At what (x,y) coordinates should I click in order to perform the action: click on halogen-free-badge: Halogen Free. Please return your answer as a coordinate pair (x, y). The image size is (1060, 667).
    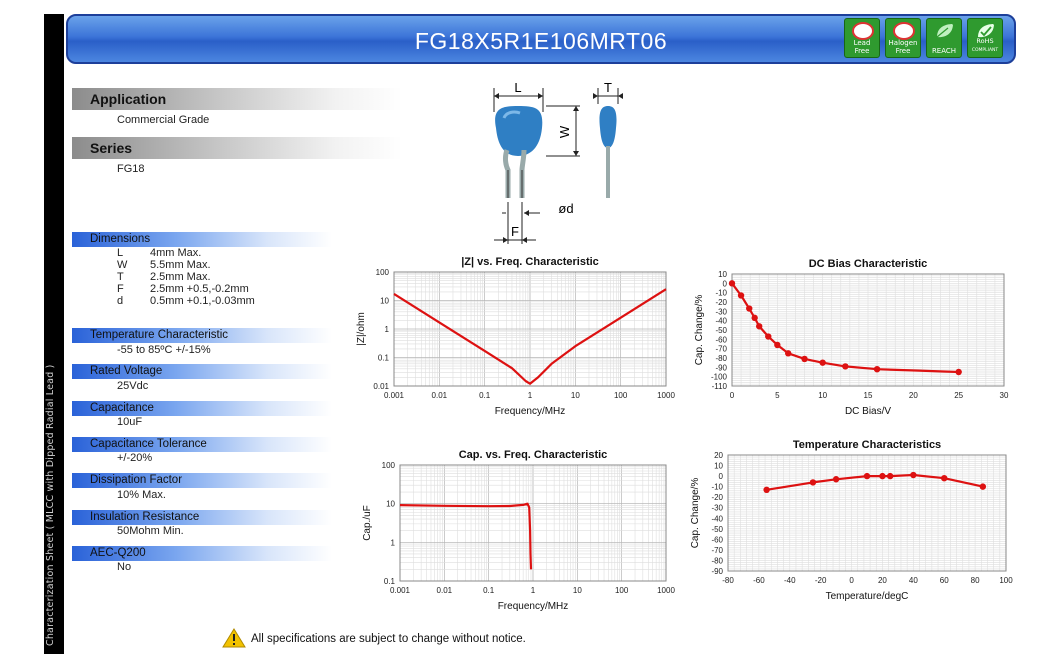
    Looking at the image, I should click on (903, 38).